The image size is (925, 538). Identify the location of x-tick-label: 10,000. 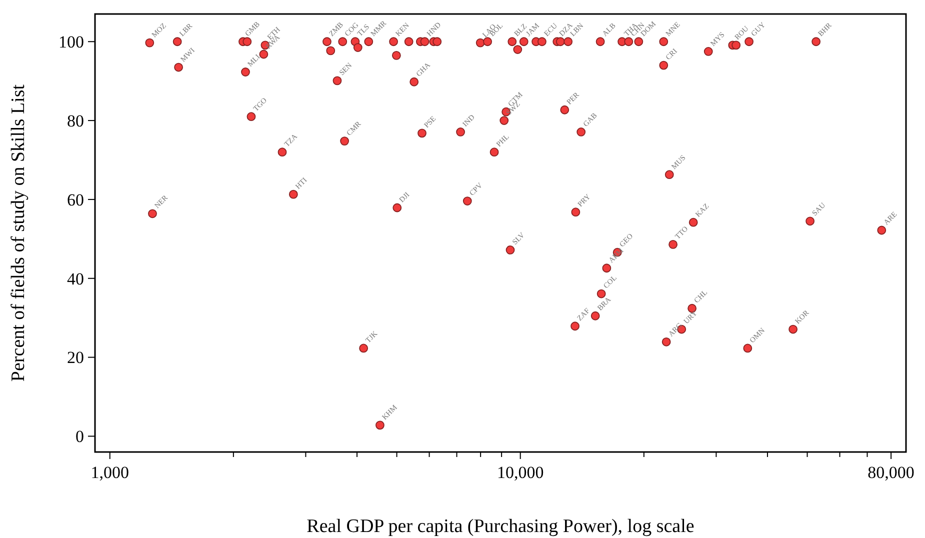
(520, 472).